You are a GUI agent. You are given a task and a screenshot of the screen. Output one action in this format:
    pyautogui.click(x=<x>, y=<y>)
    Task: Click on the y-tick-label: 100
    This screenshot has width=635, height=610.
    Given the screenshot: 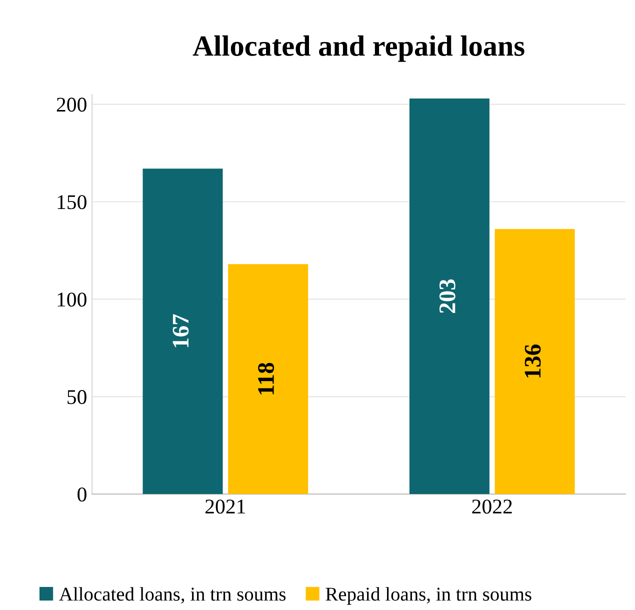 What is the action you would take?
    pyautogui.click(x=72, y=299)
    